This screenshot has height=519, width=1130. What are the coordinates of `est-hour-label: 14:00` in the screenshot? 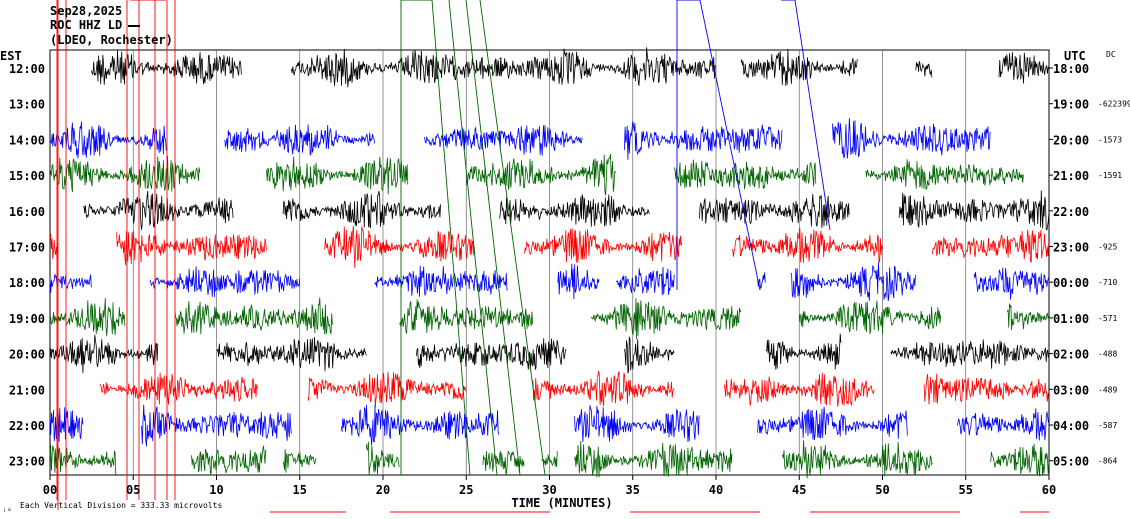 It's located at (27, 140).